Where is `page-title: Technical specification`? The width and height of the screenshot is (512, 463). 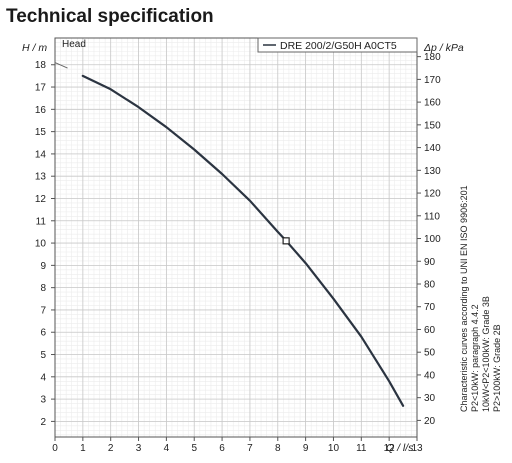
page-title: Technical specification is located at coordinates (110, 16).